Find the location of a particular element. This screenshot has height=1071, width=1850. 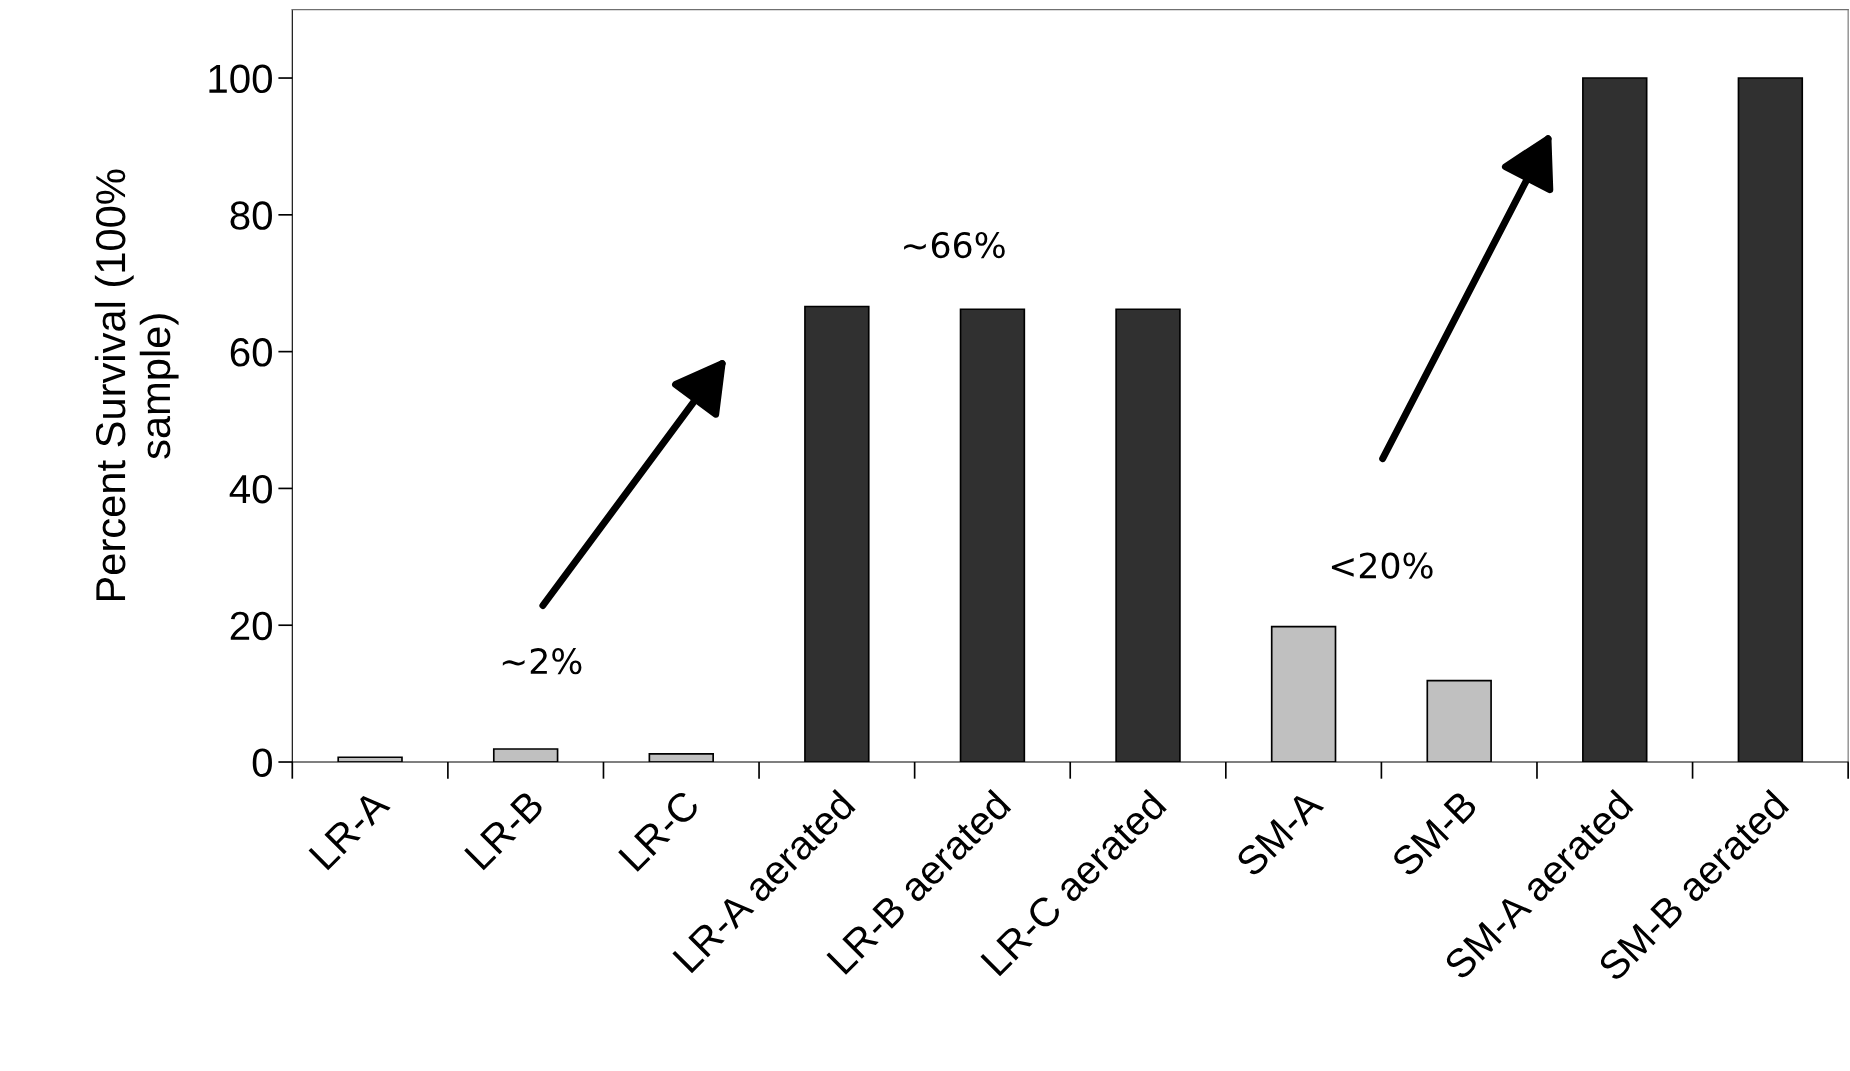

y-tick-label: 40 is located at coordinates (250, 489).